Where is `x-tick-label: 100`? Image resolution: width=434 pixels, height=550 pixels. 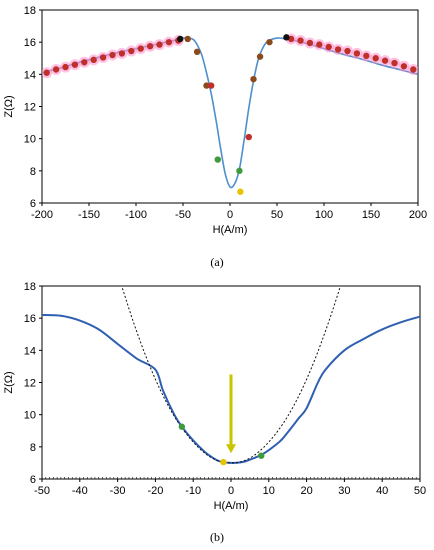
x-tick-label: 100 is located at coordinates (324, 215).